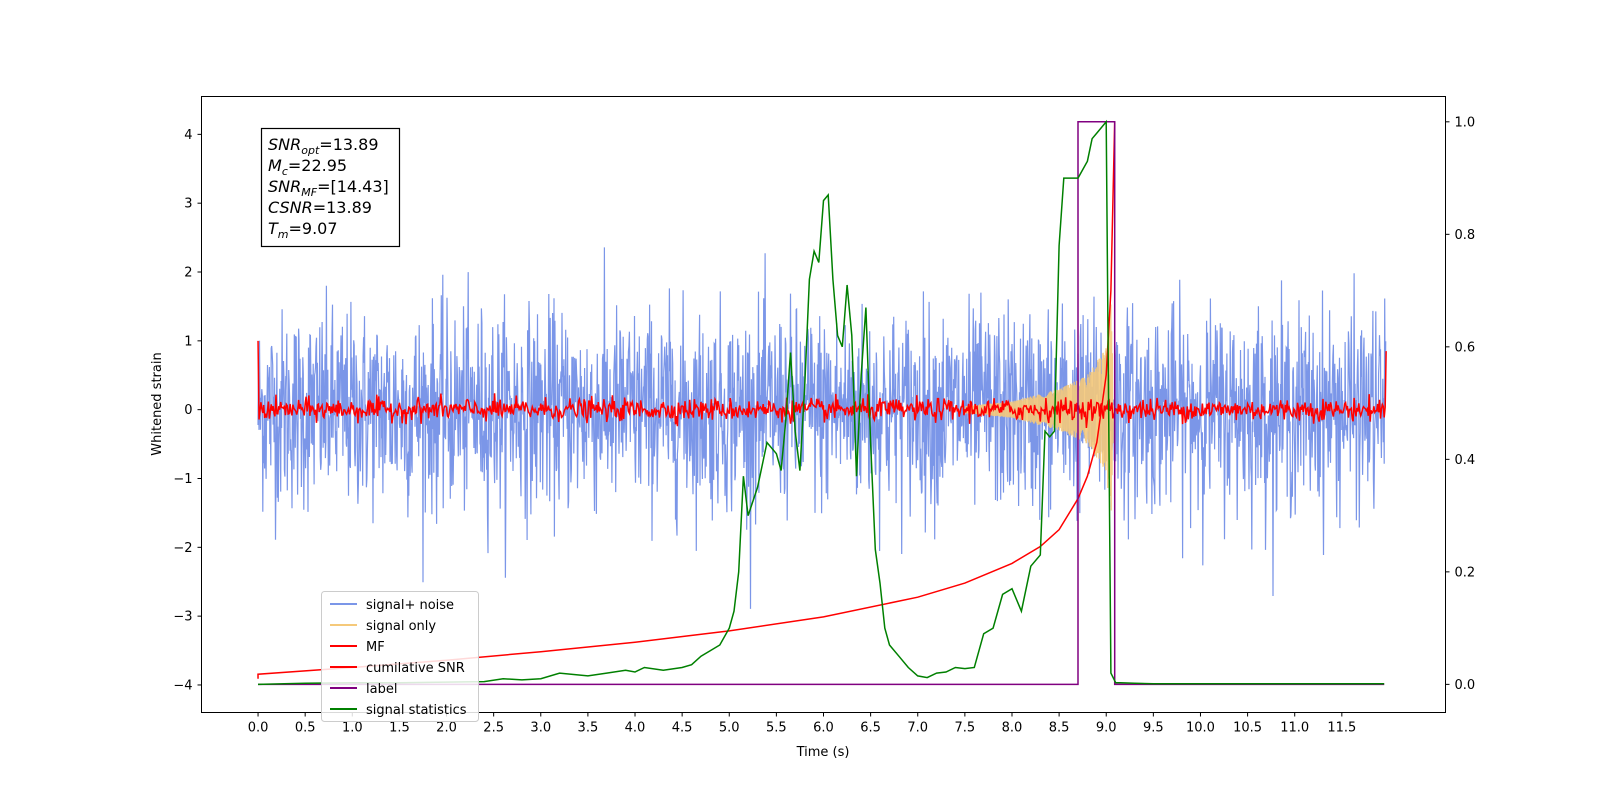 Image resolution: width=1600 pixels, height=800 pixels. Describe the element at coordinates (870, 728) in the screenshot. I see `x-tick-label: 6.5` at that location.